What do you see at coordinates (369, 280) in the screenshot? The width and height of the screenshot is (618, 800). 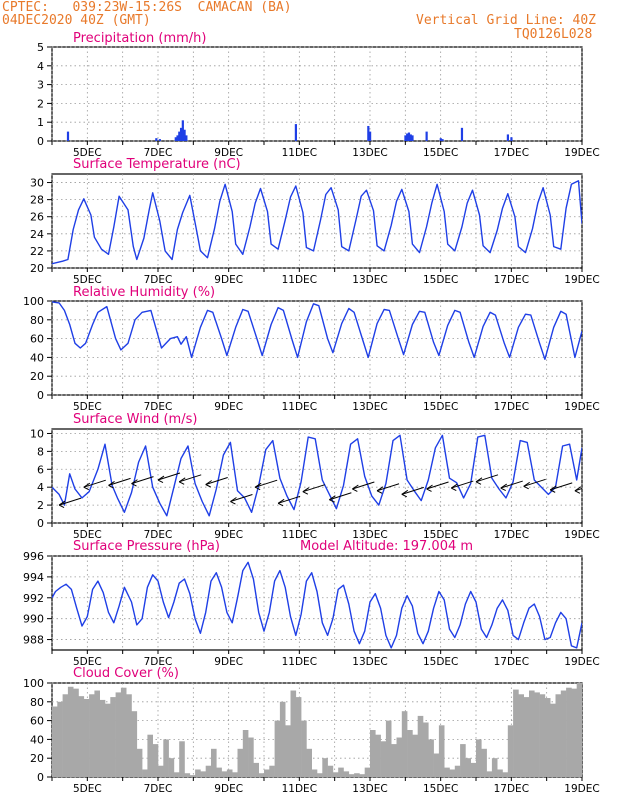 I see `temp-xtick-label: 13DEC` at bounding box center [369, 280].